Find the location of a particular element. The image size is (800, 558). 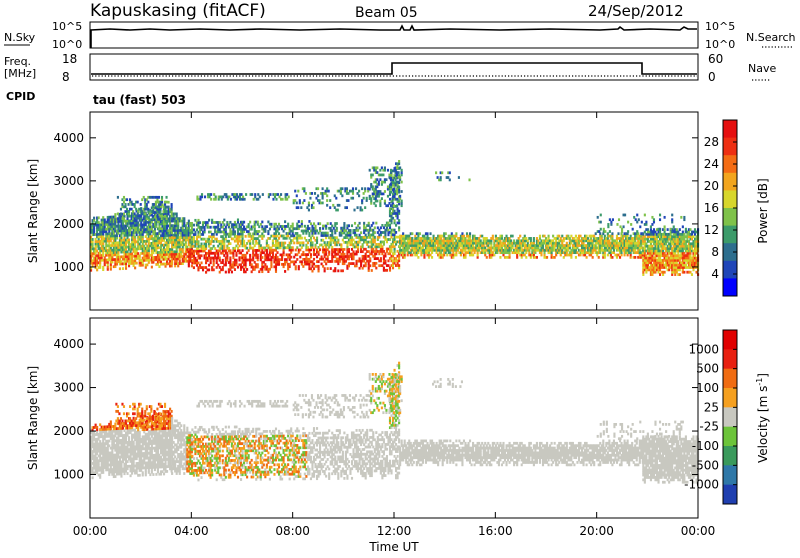

power-echo-cell-2075 is located at coordinates (302, 238).